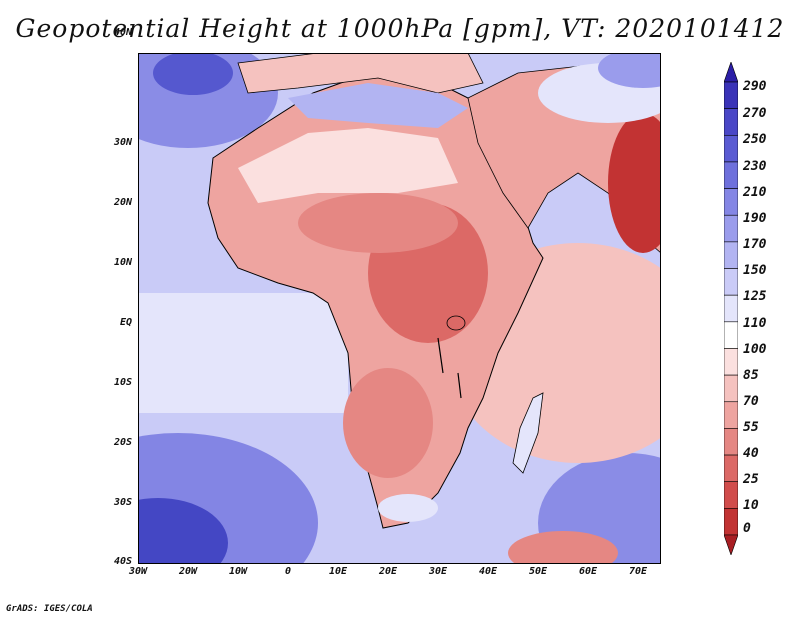 This screenshot has height=618, width=800. Describe the element at coordinates (751, 401) in the screenshot. I see `colorbar-label-70: 70` at that location.